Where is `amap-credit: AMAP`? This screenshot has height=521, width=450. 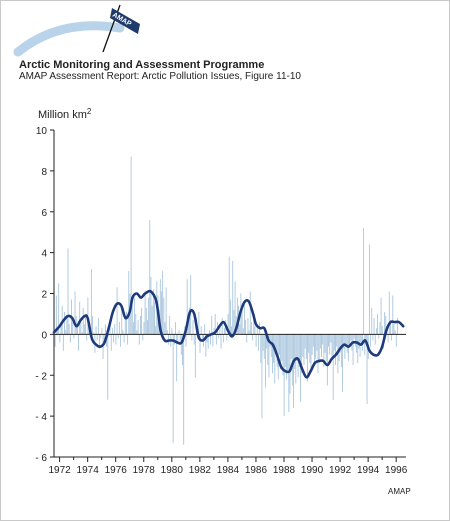 amap-credit: AMAP is located at coordinates (399, 491).